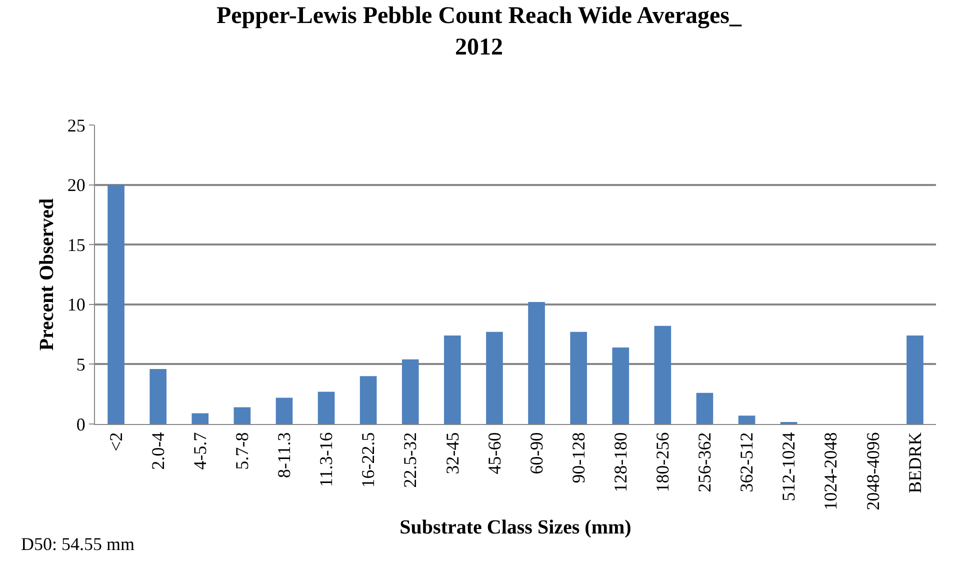  What do you see at coordinates (479, 31) in the screenshot?
I see `chart-title: Pepper-Lewis Pebble Count Reach Wide Averages_ 2012` at bounding box center [479, 31].